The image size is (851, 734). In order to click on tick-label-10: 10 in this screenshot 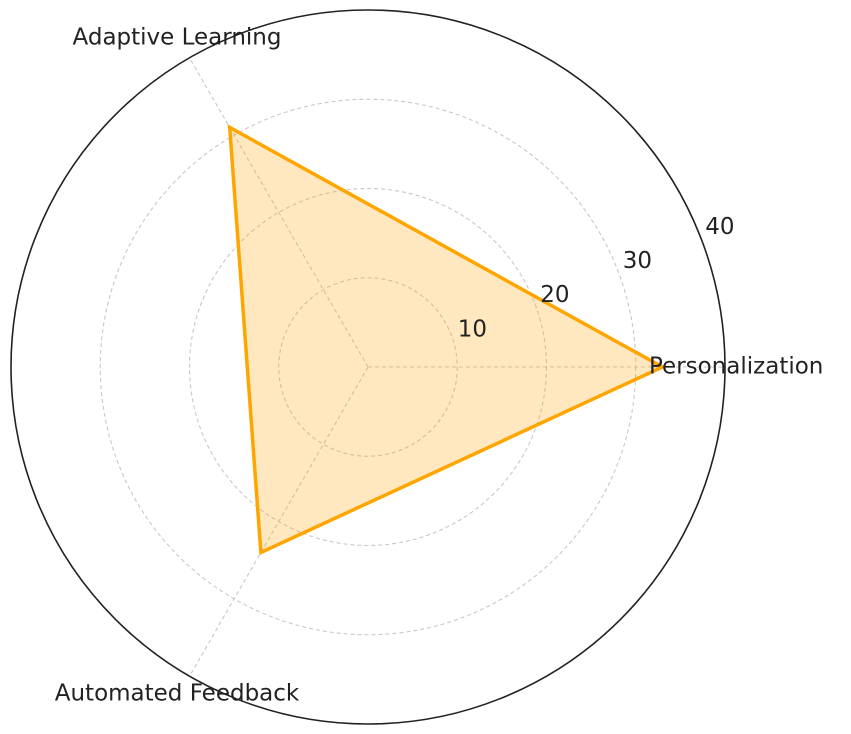, I will do `click(472, 329)`.